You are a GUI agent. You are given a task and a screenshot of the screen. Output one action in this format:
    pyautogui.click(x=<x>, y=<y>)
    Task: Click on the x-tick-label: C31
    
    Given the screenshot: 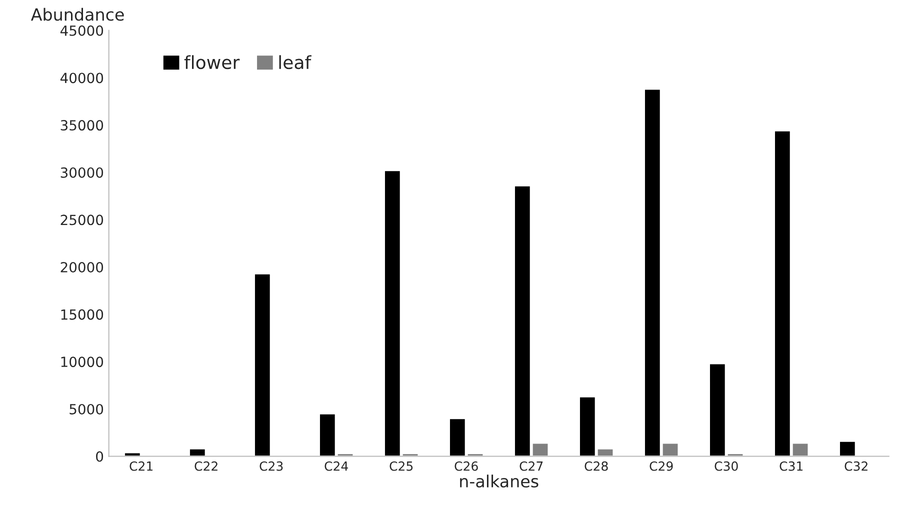 What is the action you would take?
    pyautogui.click(x=791, y=466)
    